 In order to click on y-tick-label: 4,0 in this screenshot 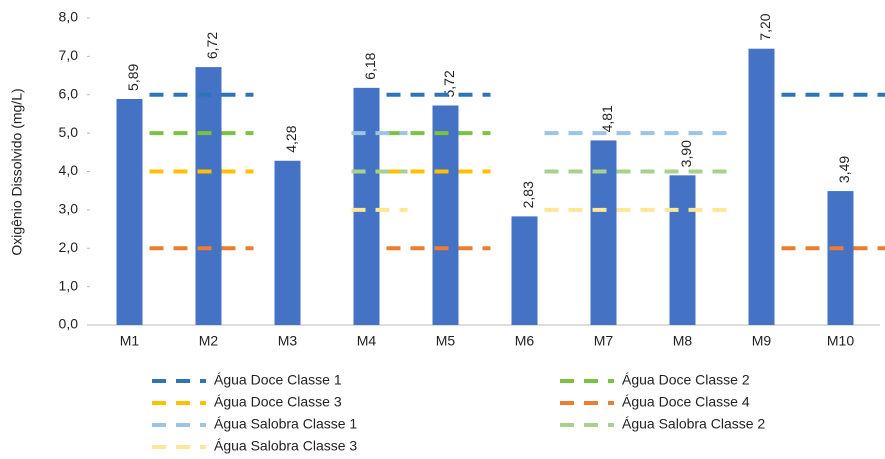, I will do `click(69, 170)`.